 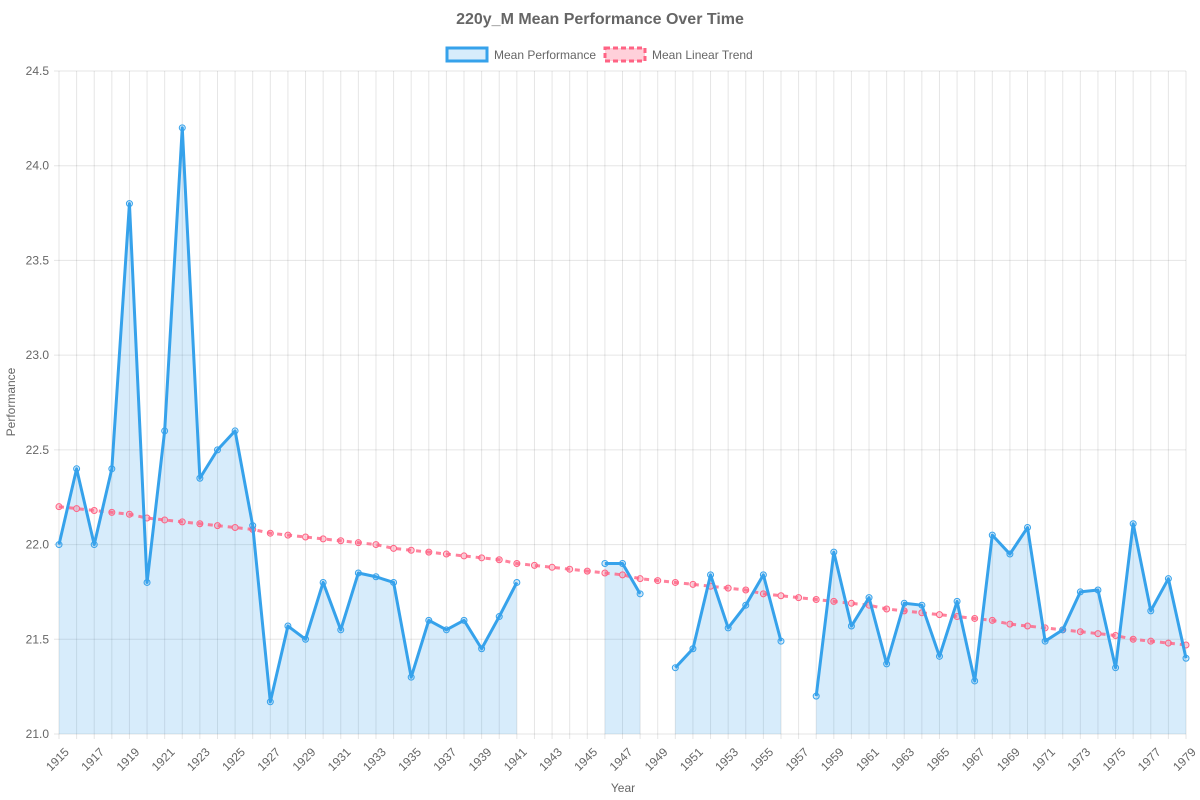 I want to click on legend-item-mean-linear-trend: Mean Linear Trend, so click(x=678, y=54).